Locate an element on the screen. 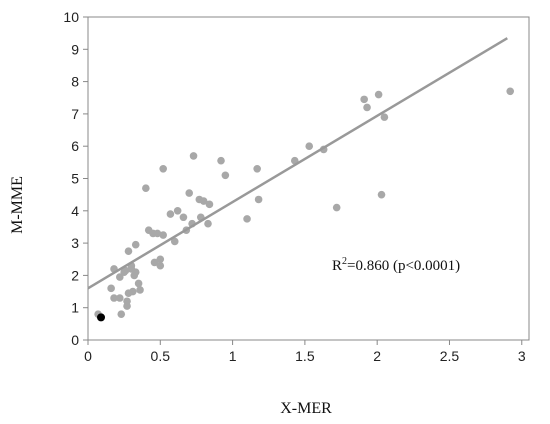 The width and height of the screenshot is (550, 424). x-axis-ticks: 0 0.5 1 1.5 2 2.5 3 is located at coordinates (305, 352).